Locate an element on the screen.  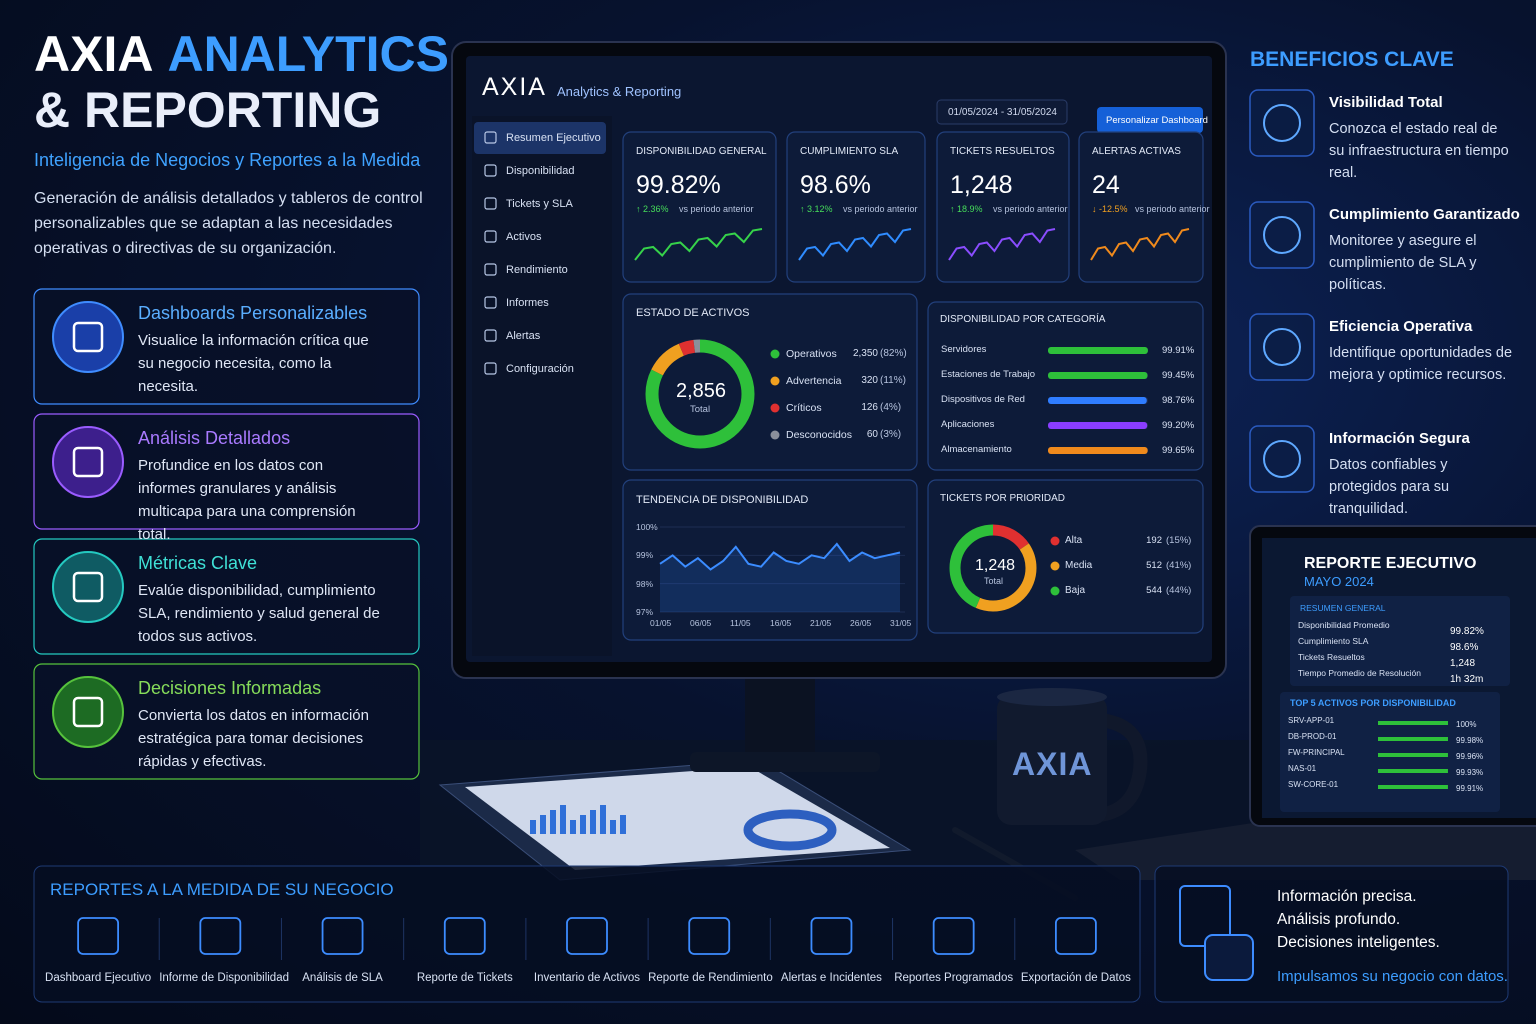
report-item: Dashboard Ejecutivo is located at coordinates (98, 978).